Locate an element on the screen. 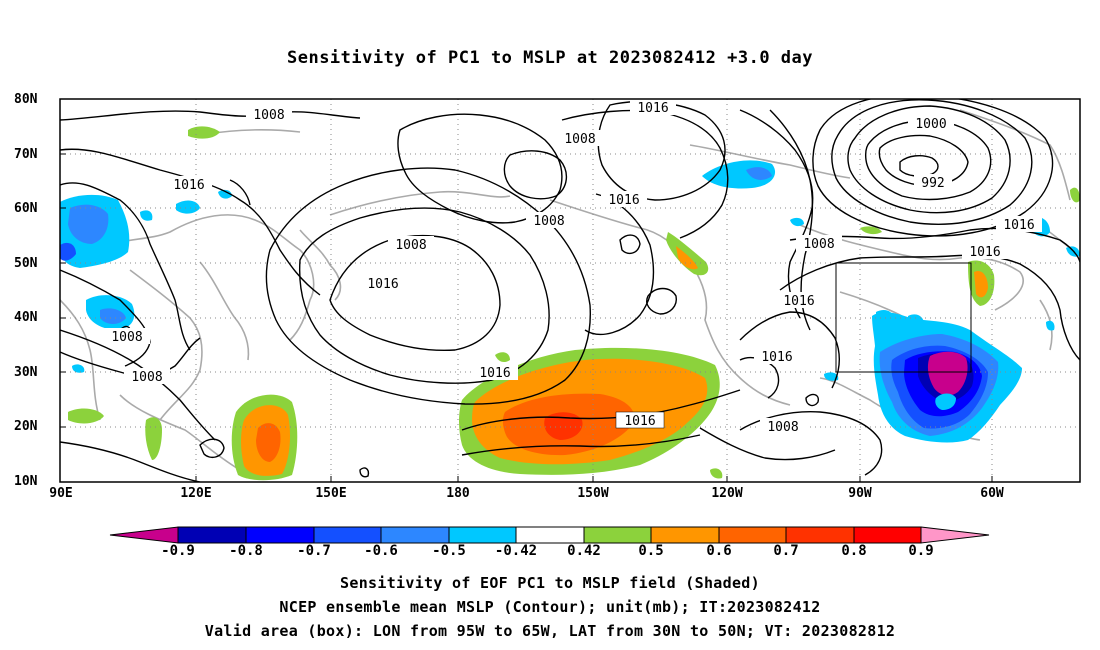 The width and height of the screenshot is (1100, 650). lat-label-60n: 60N is located at coordinates (26, 208).